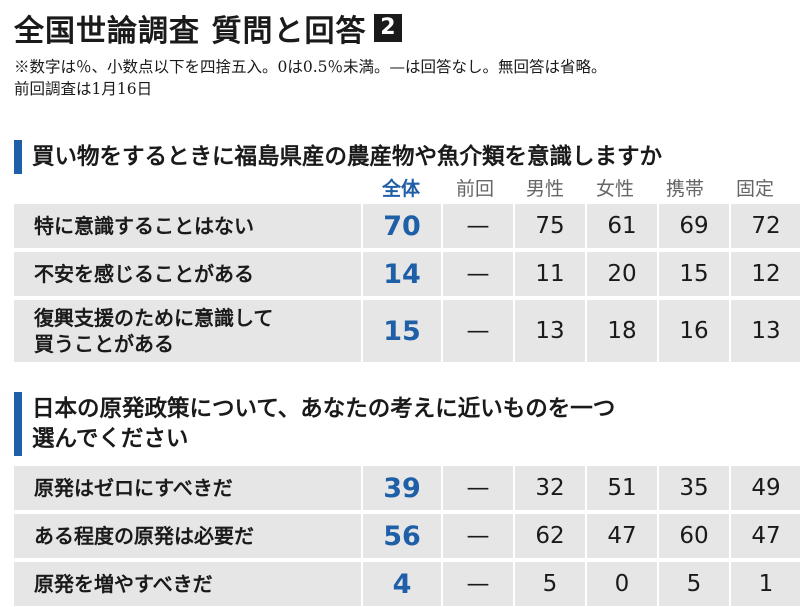 Image resolution: width=800 pixels, height=607 pixels. I want to click on value-male: 32, so click(549, 488).